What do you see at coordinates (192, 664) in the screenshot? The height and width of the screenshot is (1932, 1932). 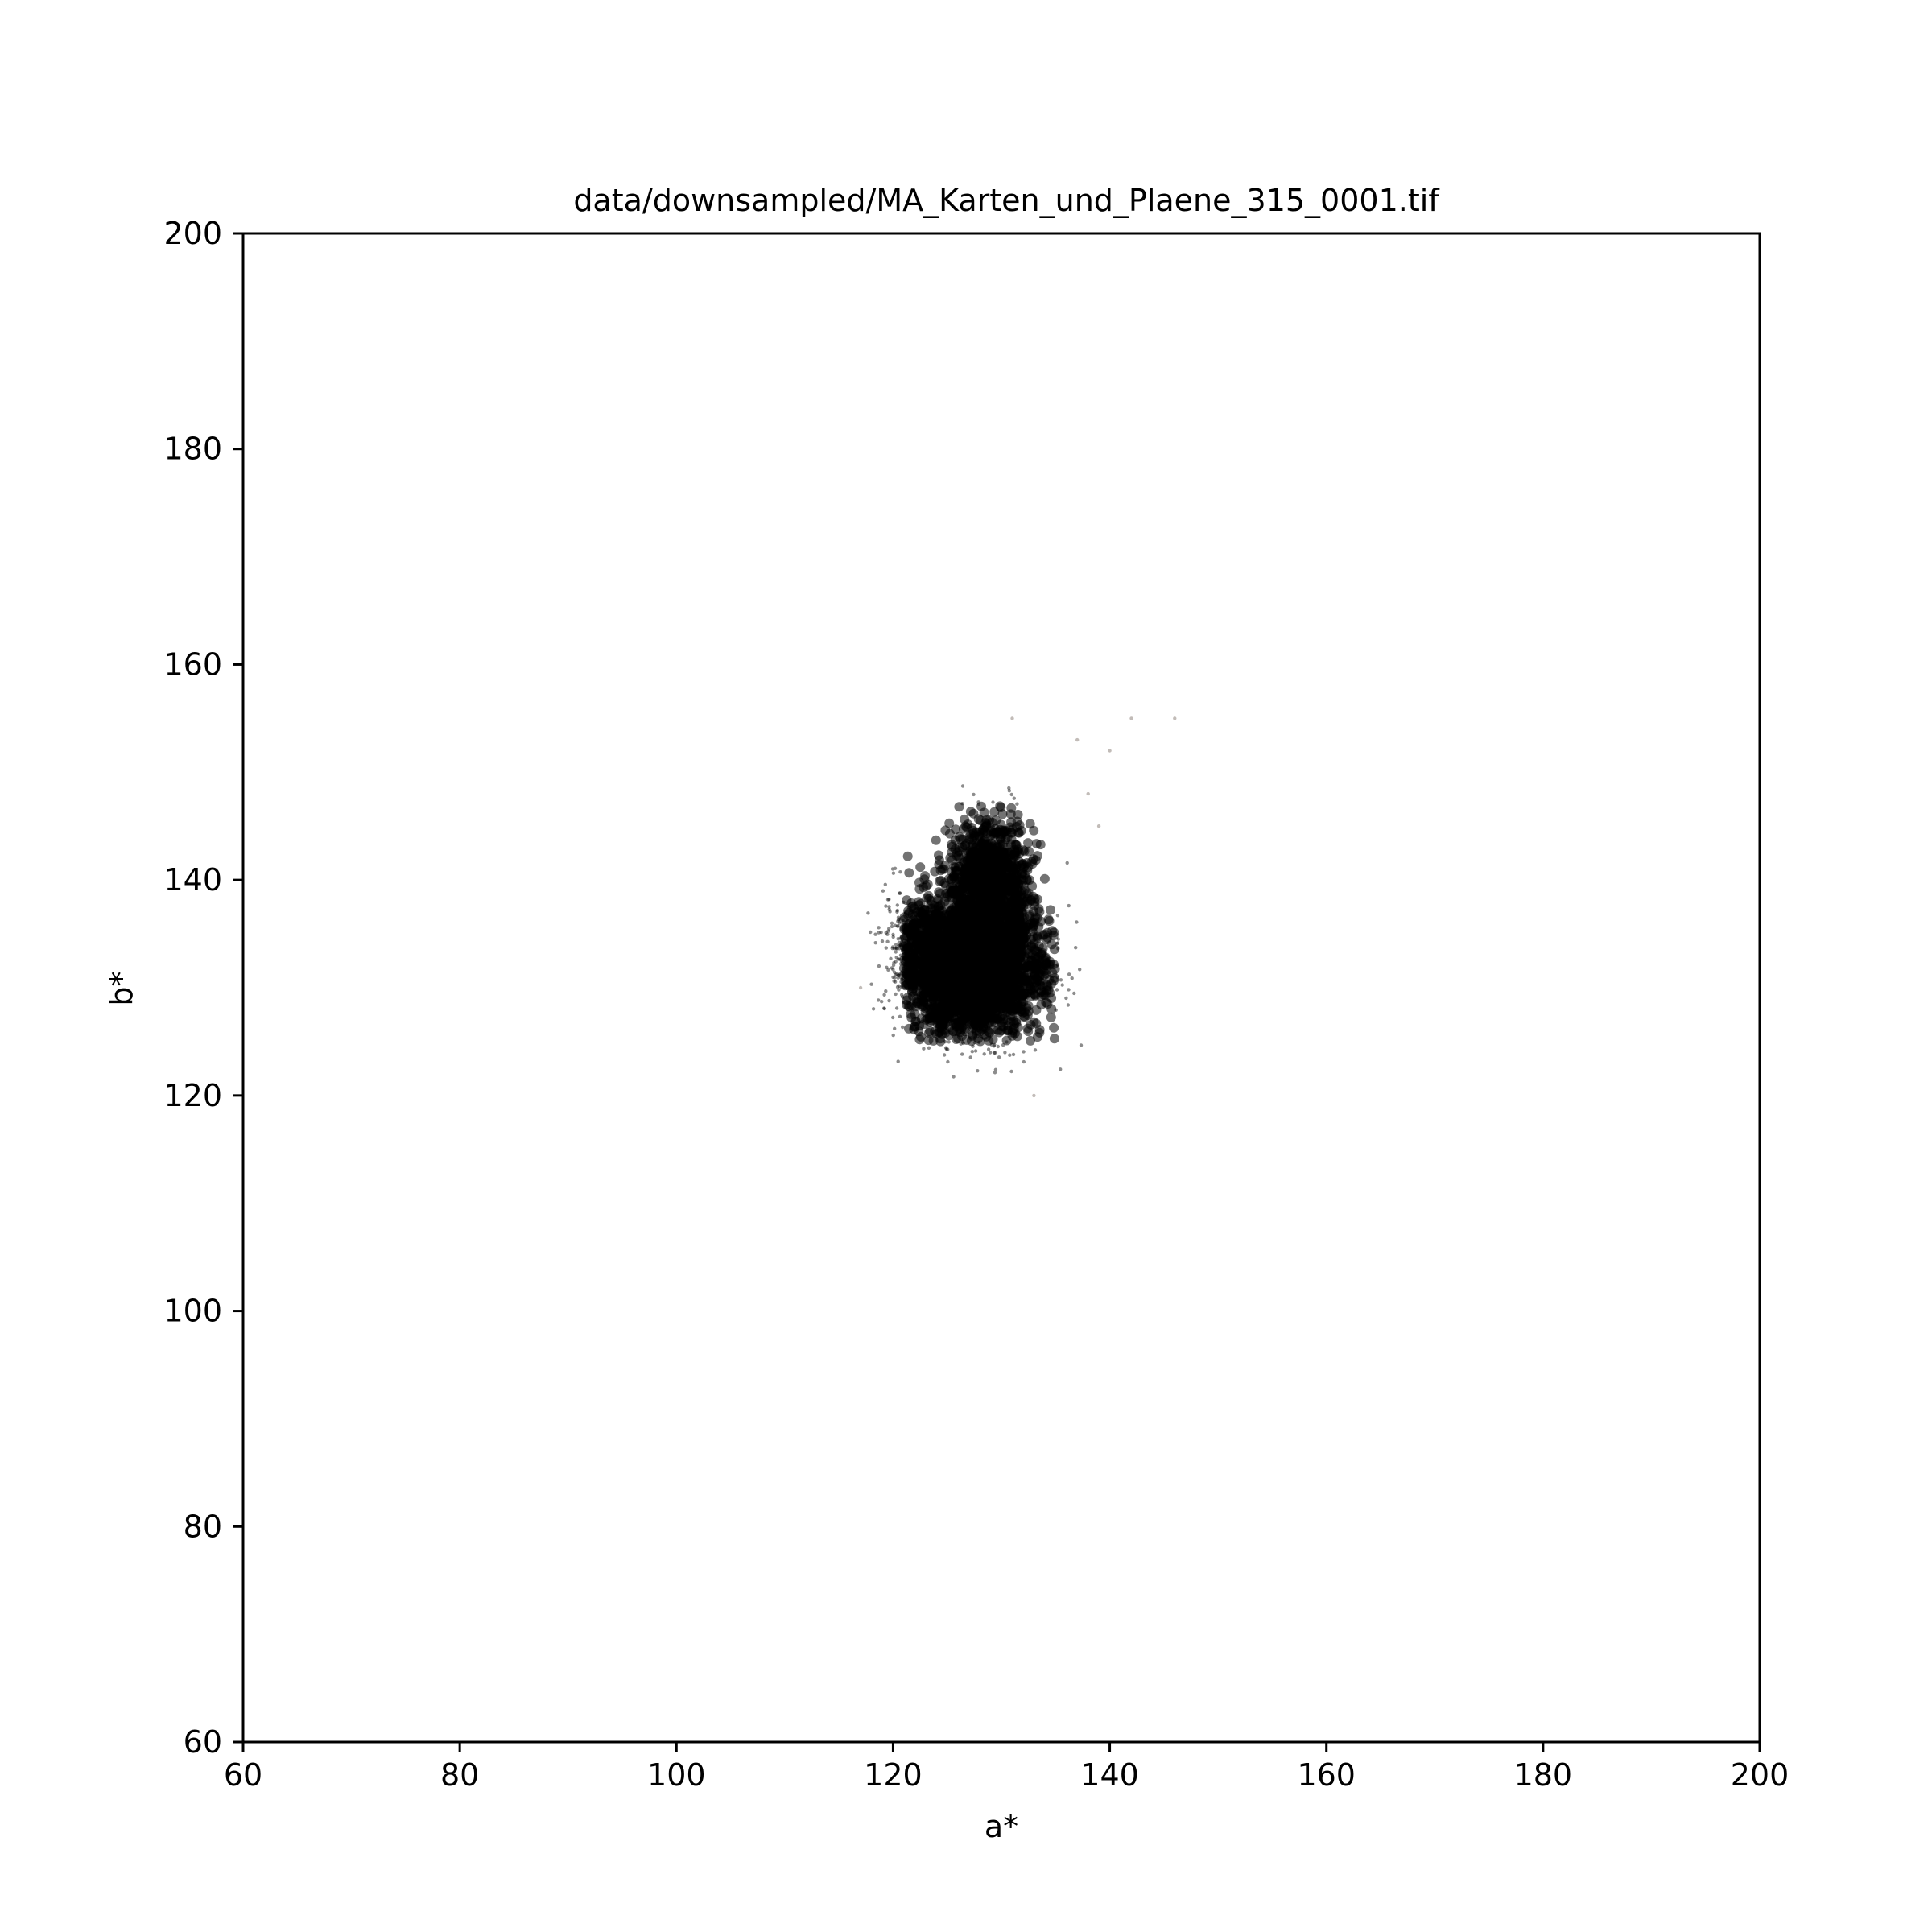 I see `y-tick-label: 160` at bounding box center [192, 664].